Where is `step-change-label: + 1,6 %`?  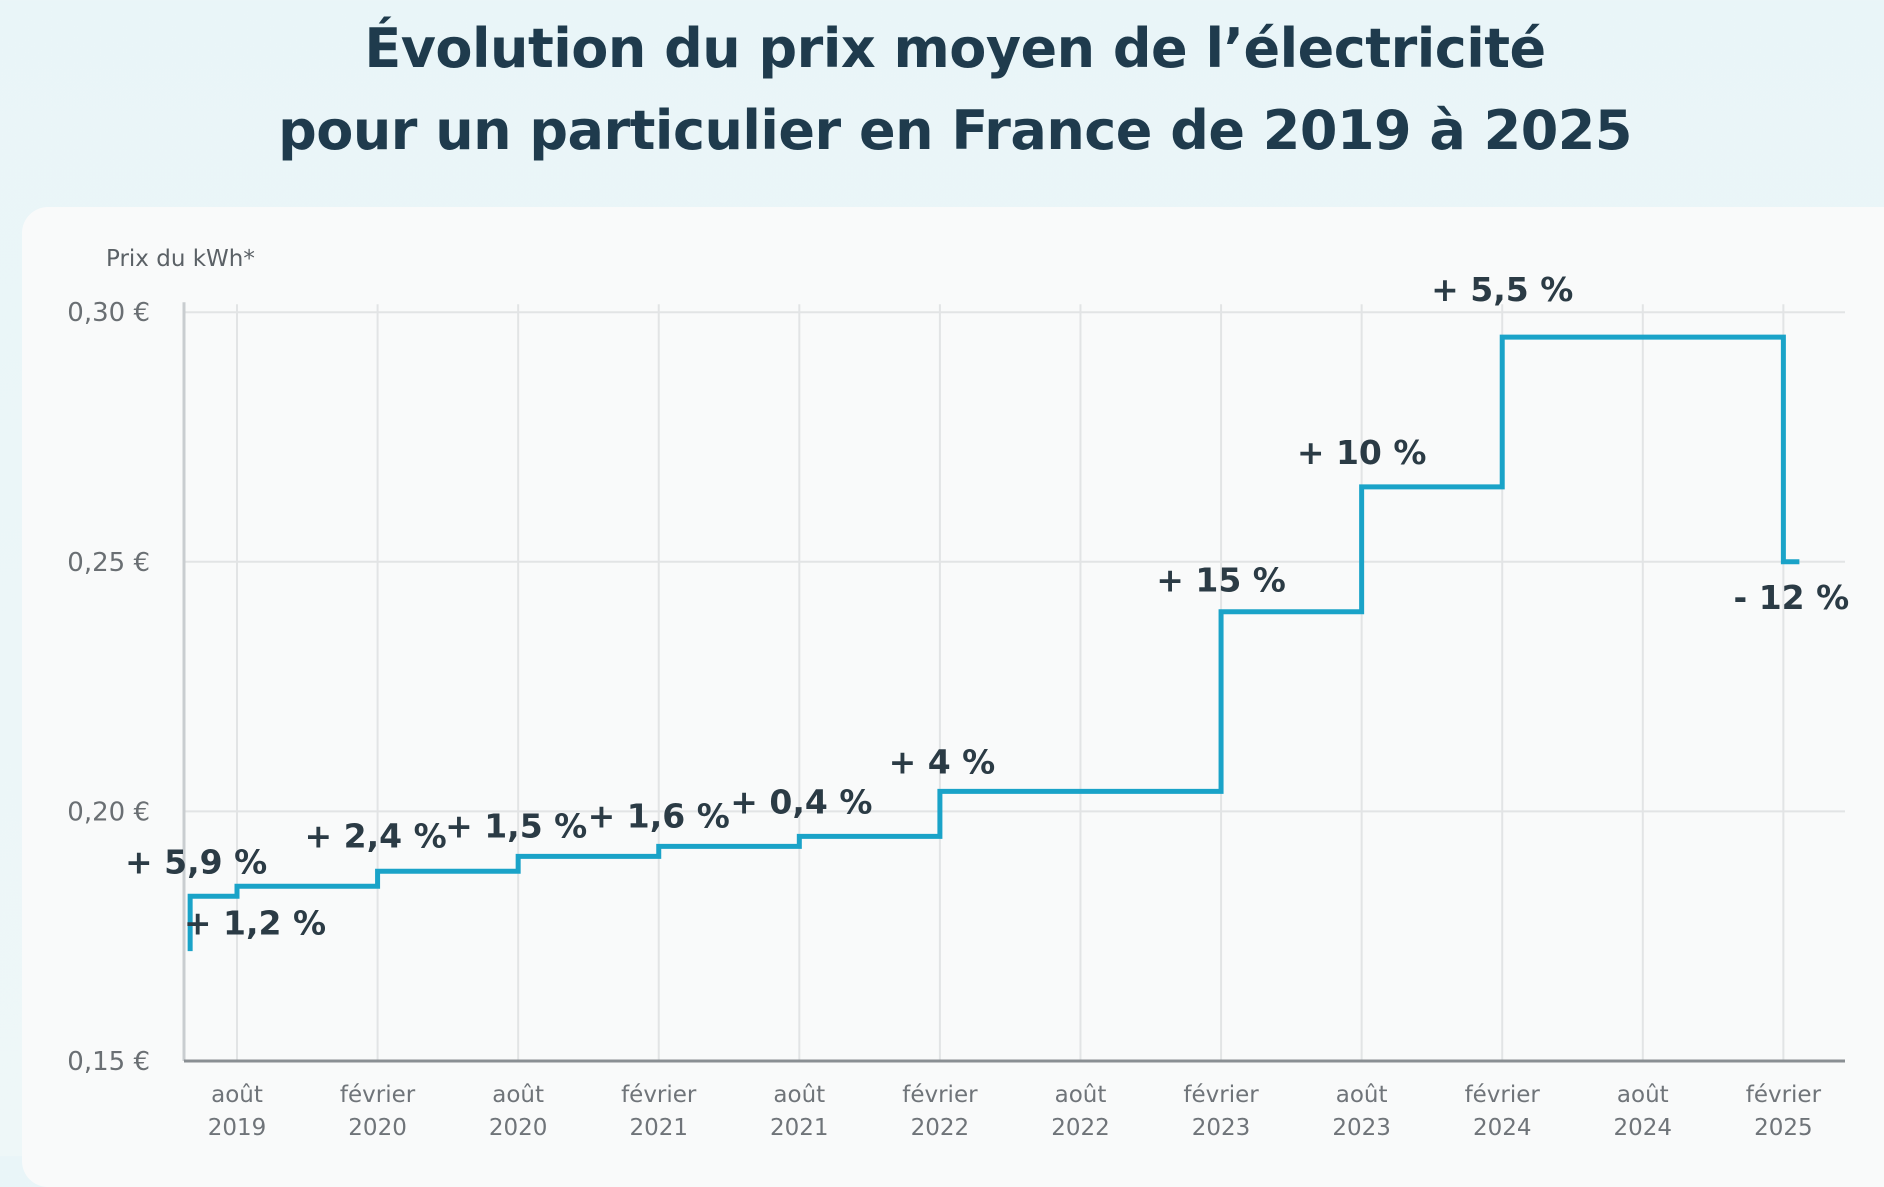 step-change-label: + 1,6 % is located at coordinates (659, 815).